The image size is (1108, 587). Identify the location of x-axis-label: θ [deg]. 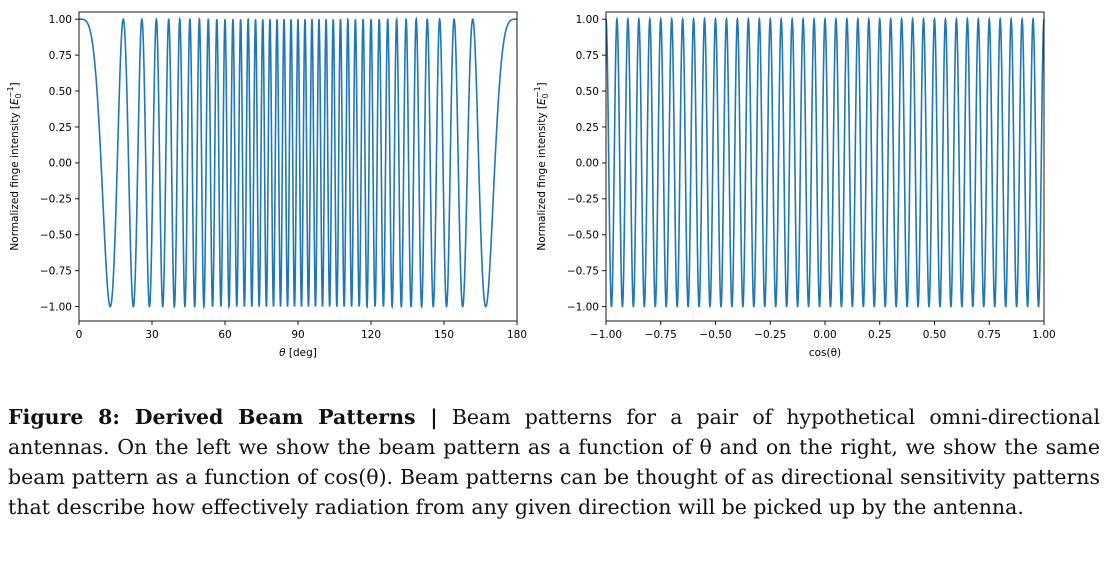
(298, 353).